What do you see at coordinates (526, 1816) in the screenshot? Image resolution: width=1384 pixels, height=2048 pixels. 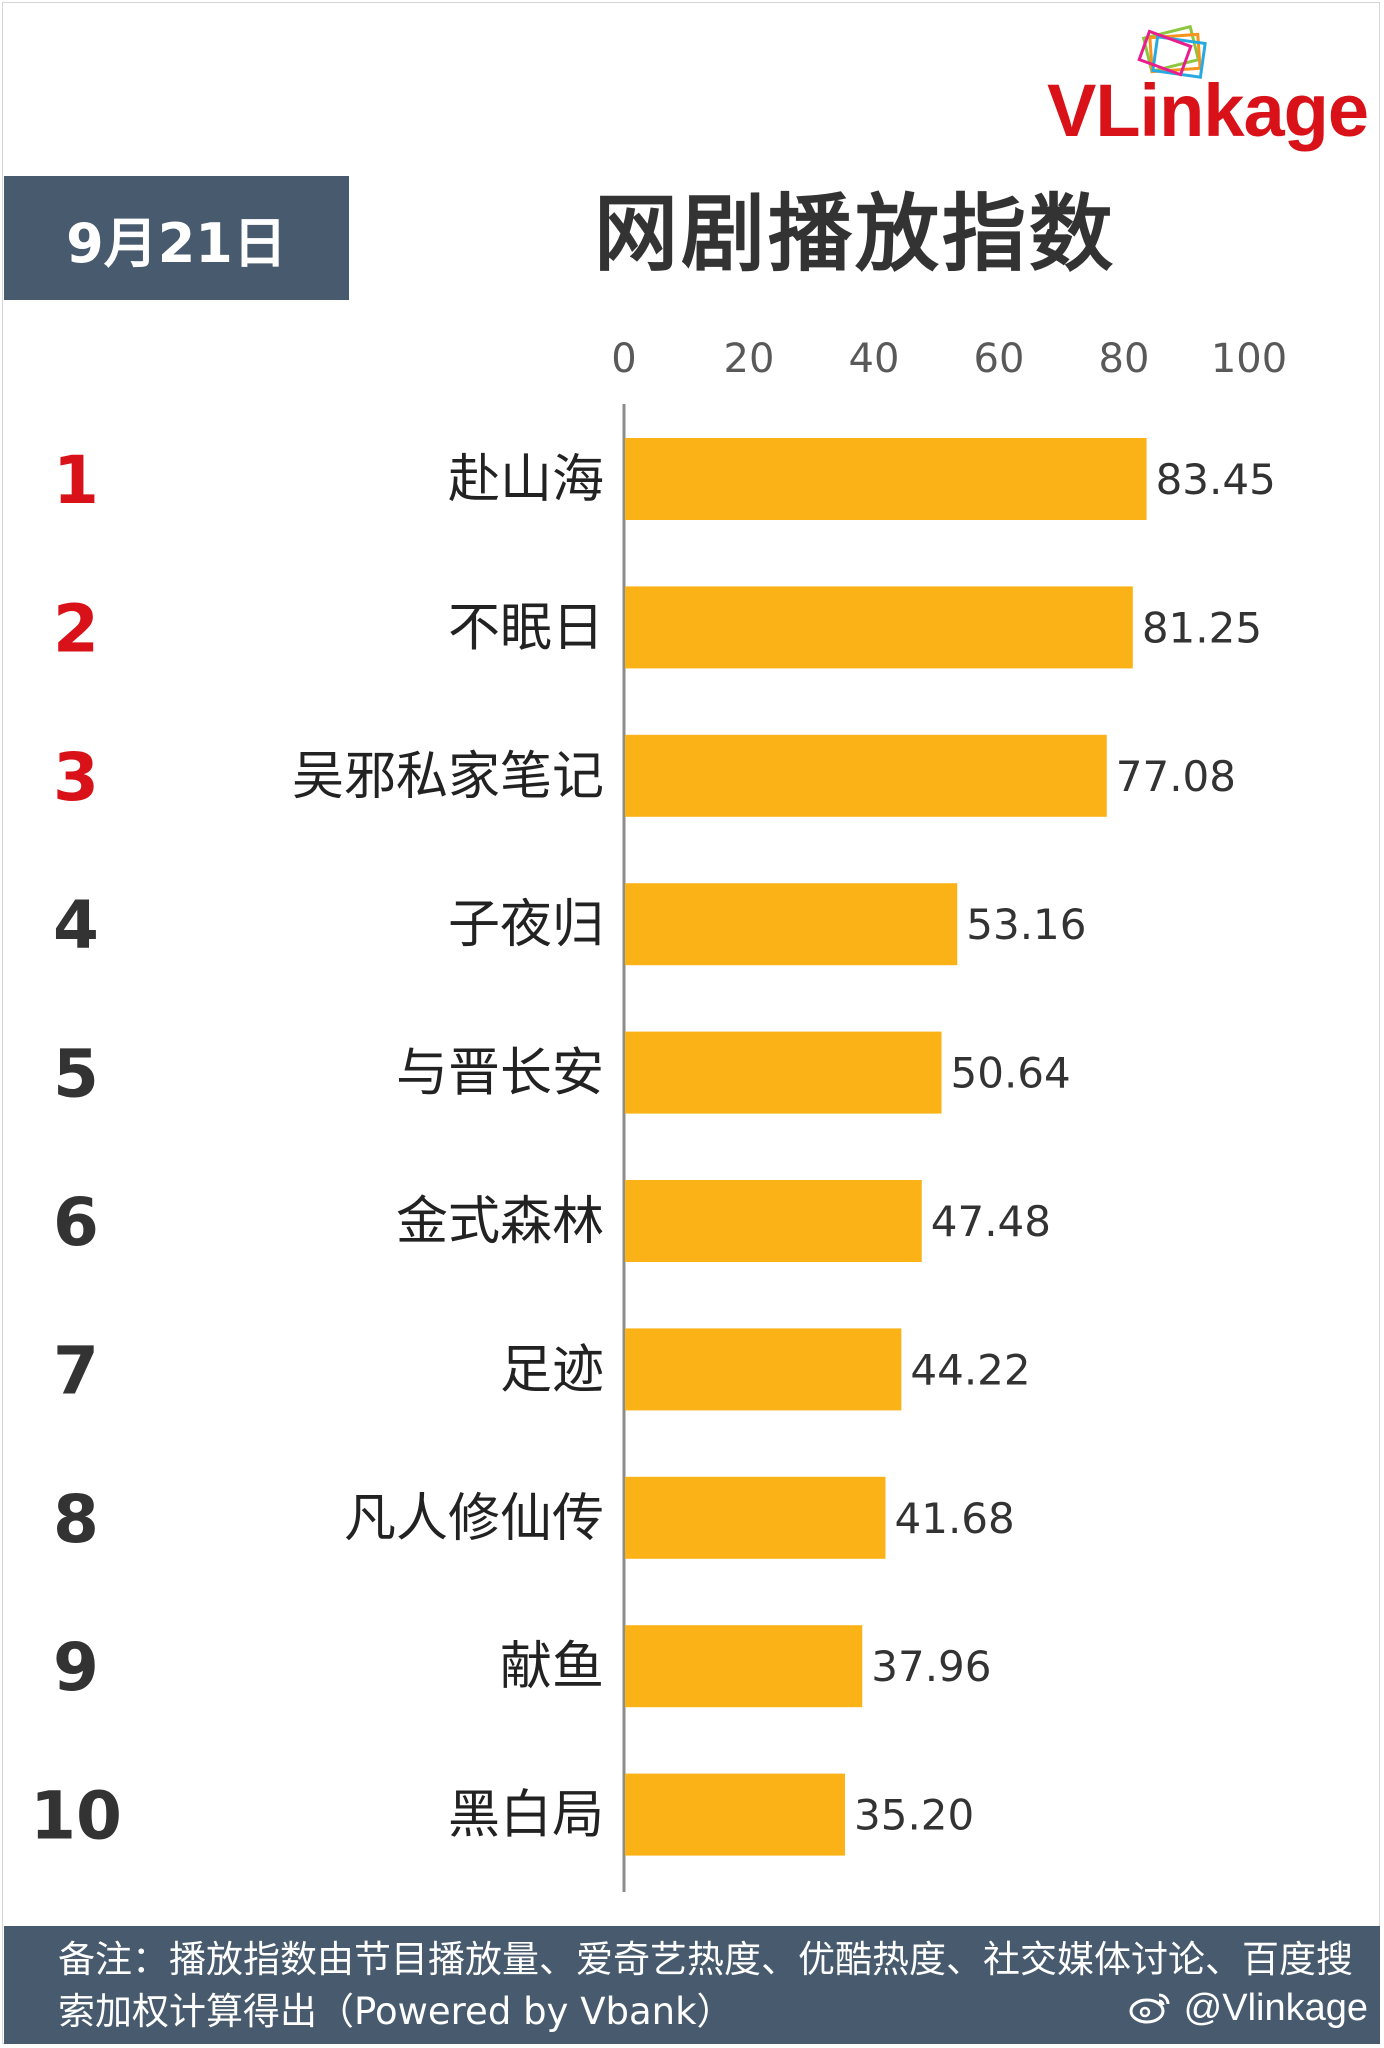 I see `category-label: 黑白局` at bounding box center [526, 1816].